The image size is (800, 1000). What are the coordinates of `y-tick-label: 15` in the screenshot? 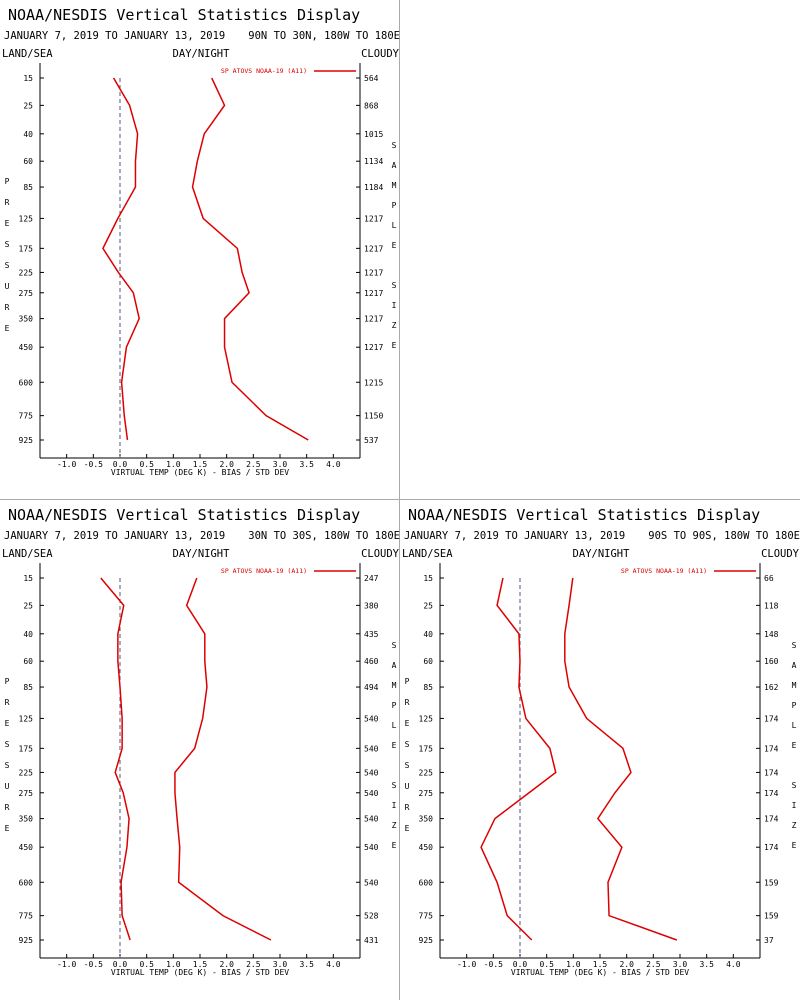 It's located at (428, 578).